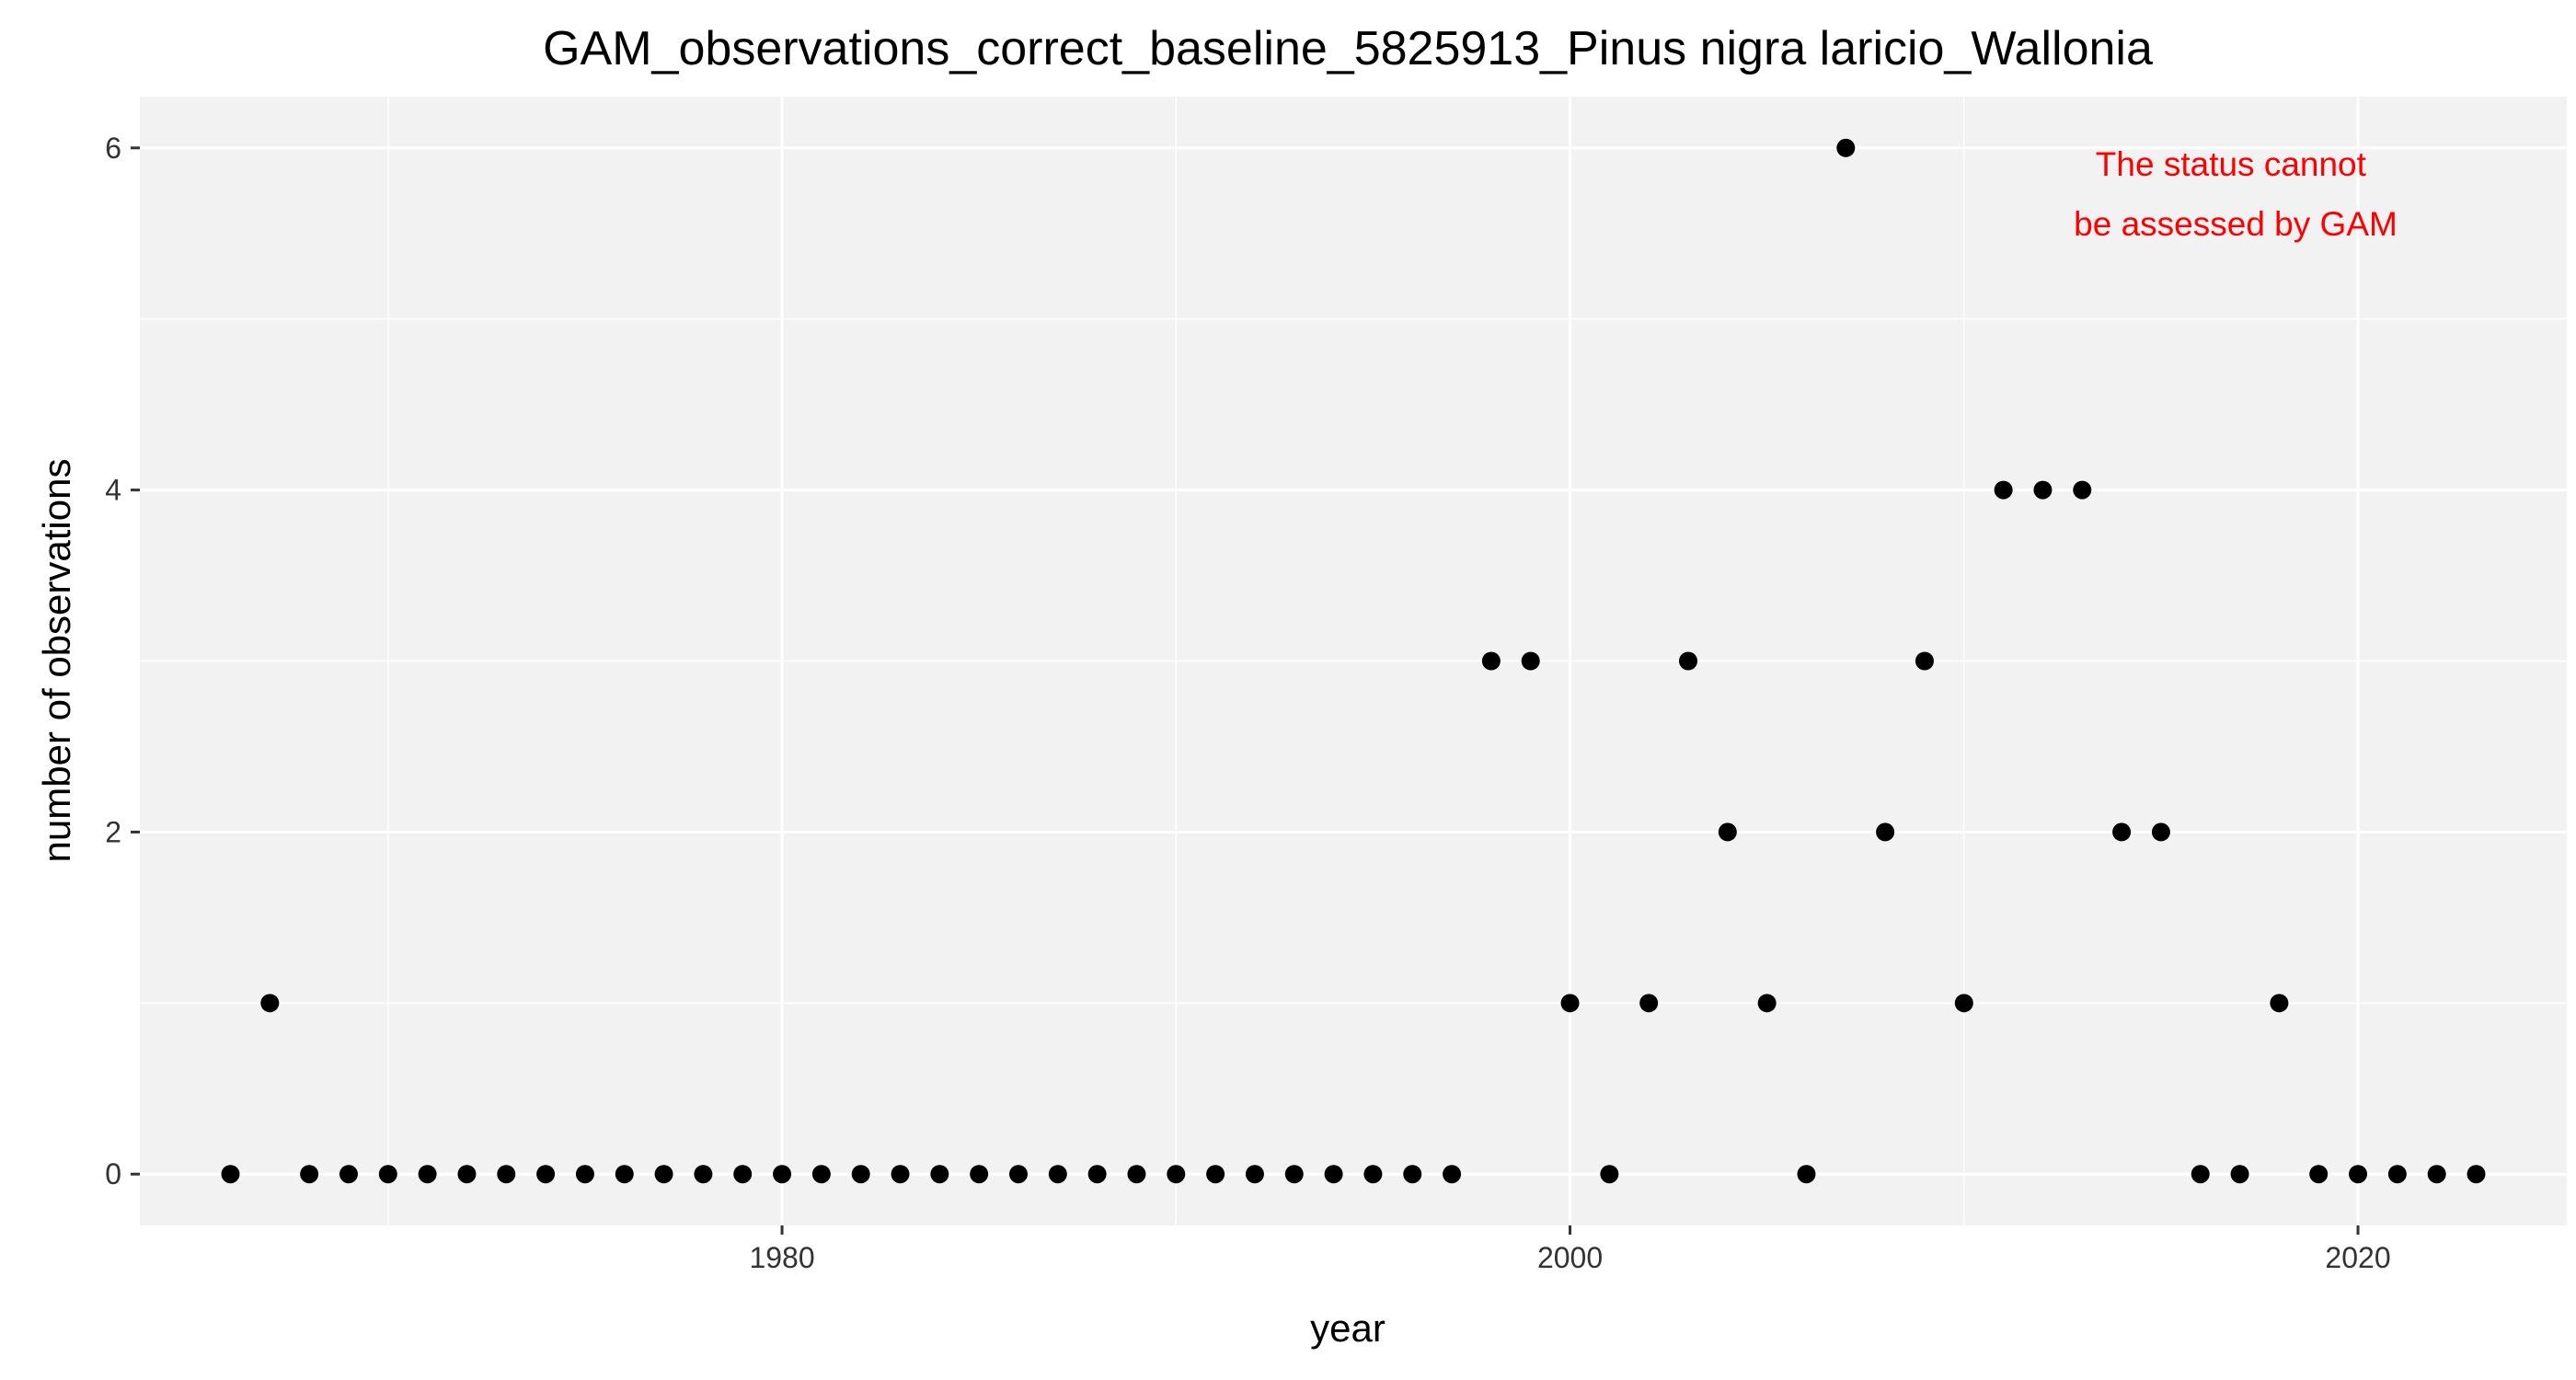 The image size is (2576, 1380). What do you see at coordinates (113, 491) in the screenshot?
I see `y-tick-label: 4` at bounding box center [113, 491].